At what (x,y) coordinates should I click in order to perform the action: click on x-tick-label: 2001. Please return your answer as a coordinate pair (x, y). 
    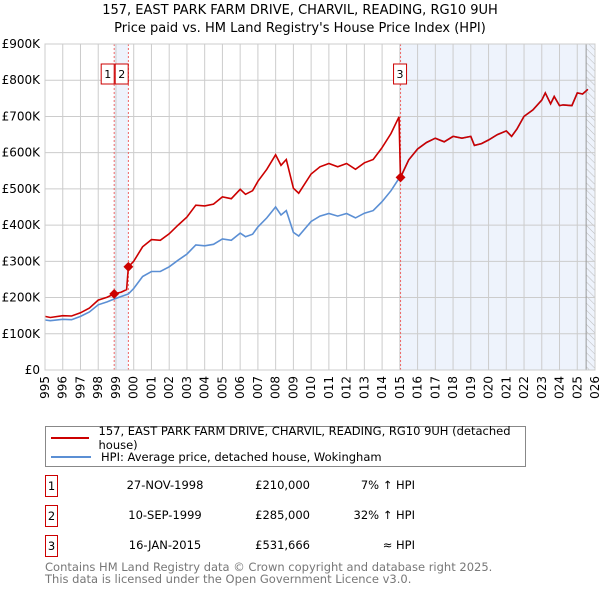
    Looking at the image, I should click on (151, 388).